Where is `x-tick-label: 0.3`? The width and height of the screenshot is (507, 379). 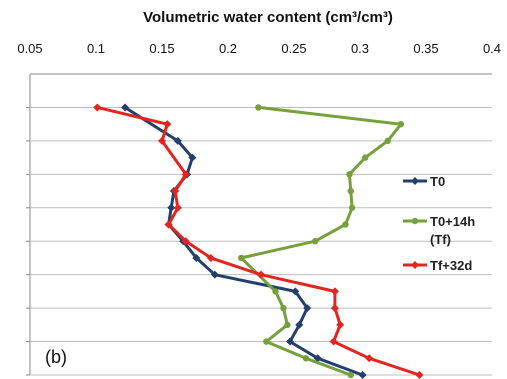 x-tick-label: 0.3 is located at coordinates (360, 48).